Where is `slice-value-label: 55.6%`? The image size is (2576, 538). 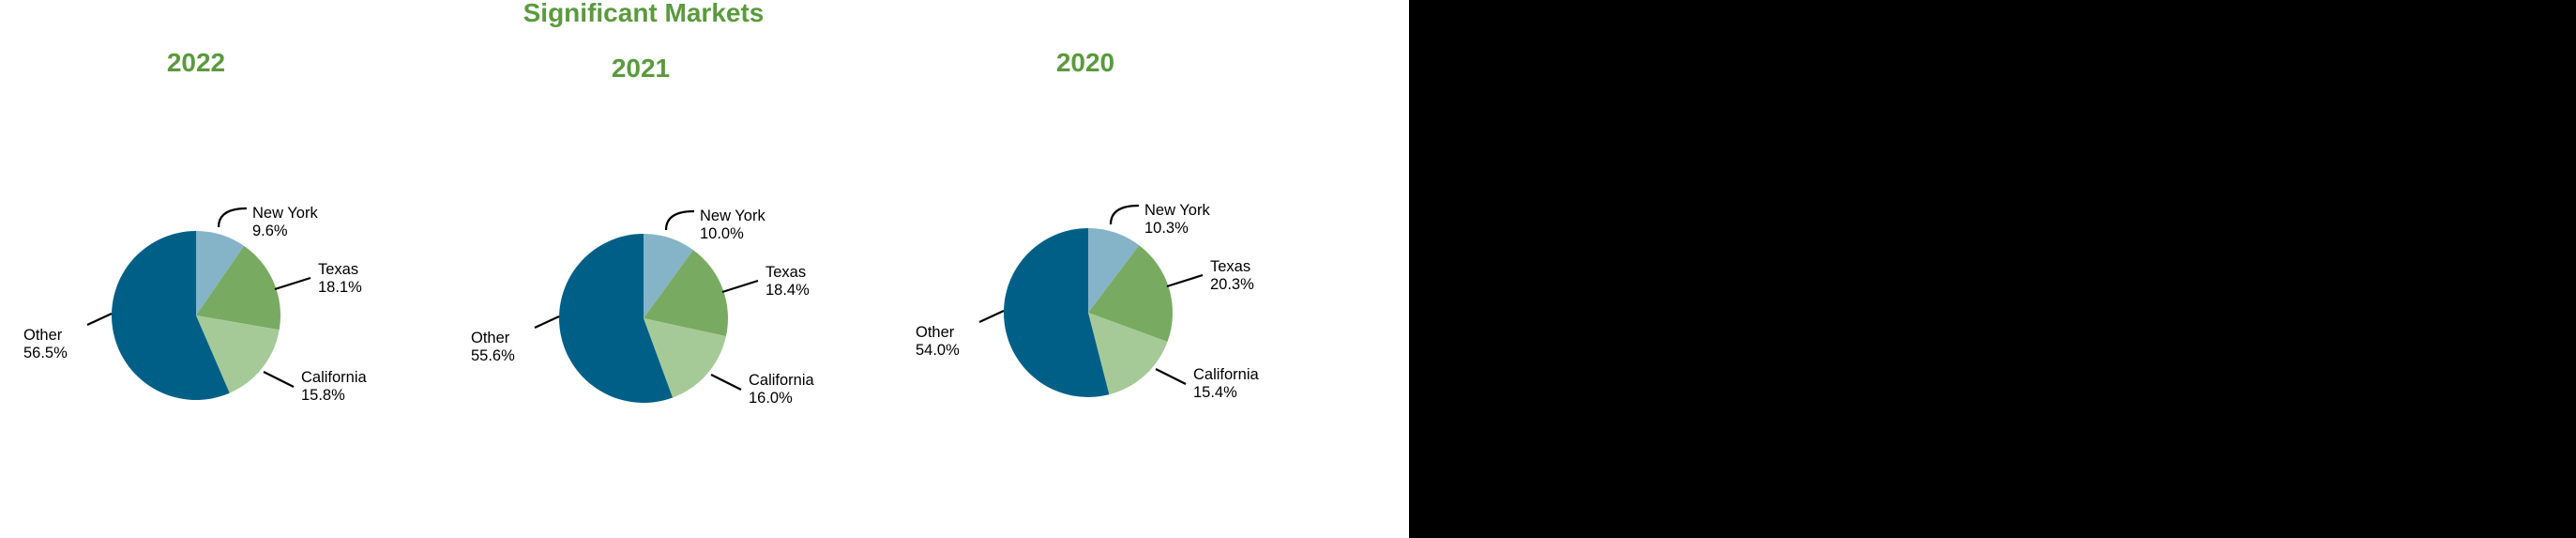 slice-value-label: 55.6% is located at coordinates (493, 356).